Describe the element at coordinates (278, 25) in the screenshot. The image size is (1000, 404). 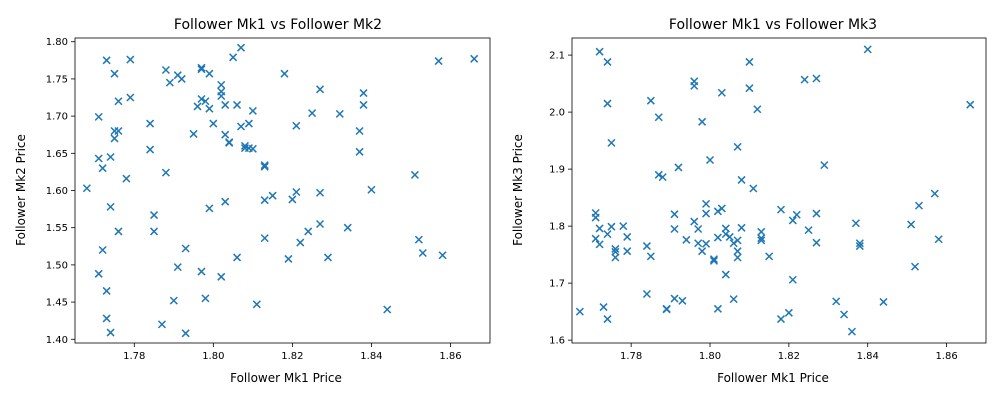
I see `chart-title: Follower Mk1 vs Follower Mk2` at that location.